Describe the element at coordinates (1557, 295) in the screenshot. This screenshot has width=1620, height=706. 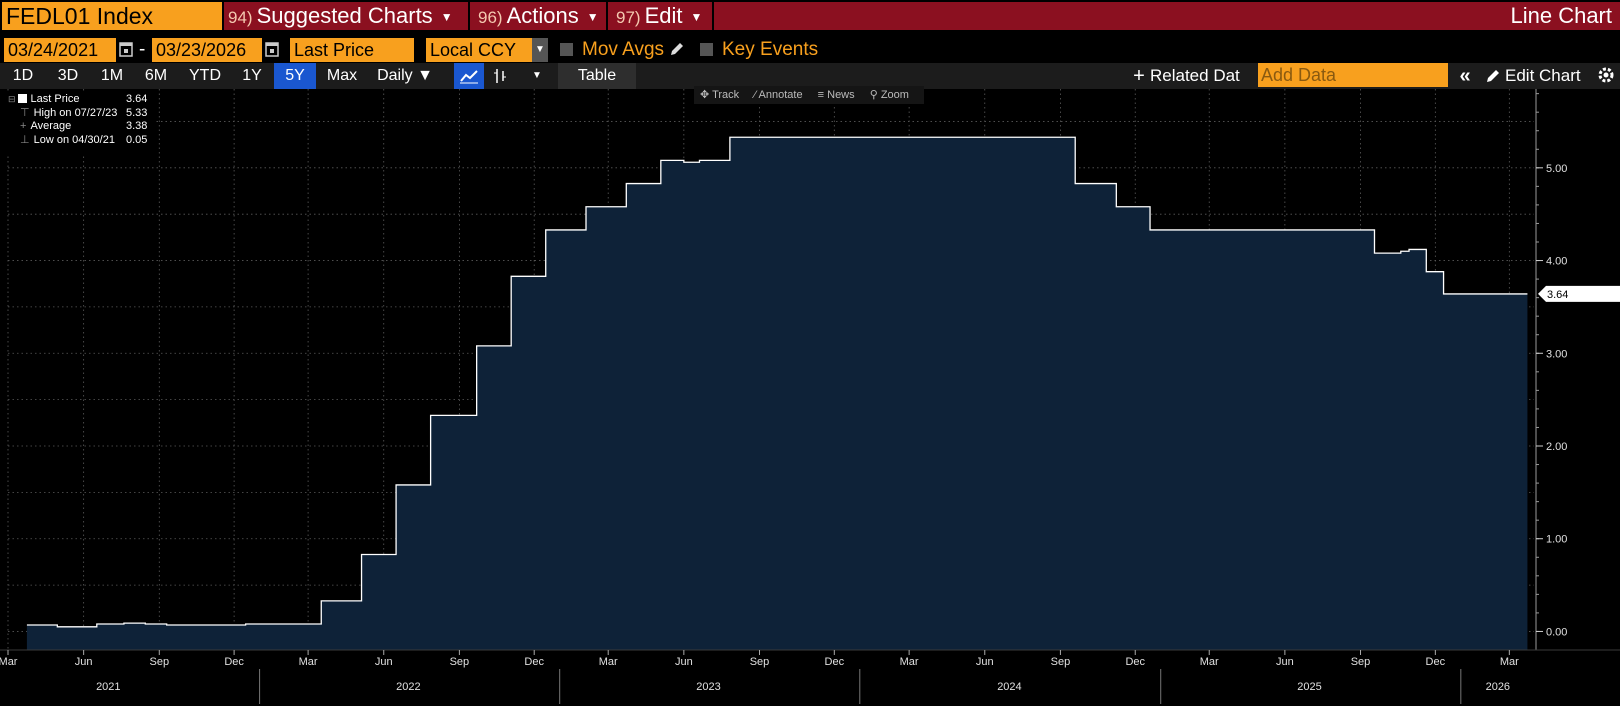
I see `last-value-label: 3.64` at that location.